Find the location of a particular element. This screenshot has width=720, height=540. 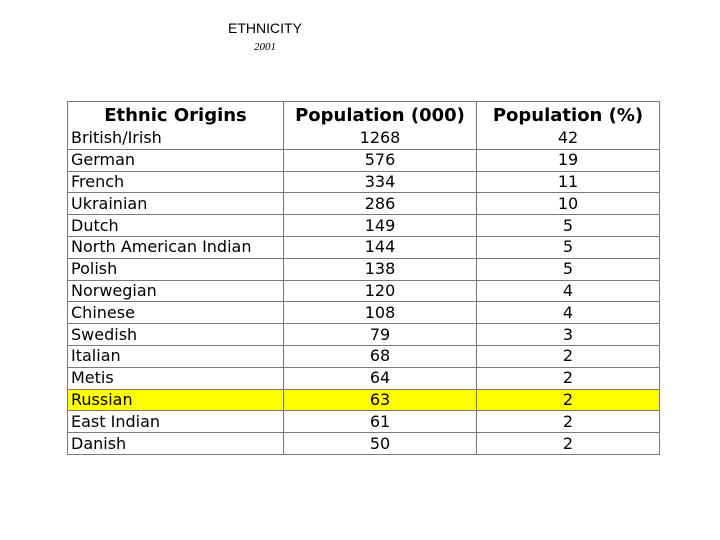

cell-population-thousands: 286 is located at coordinates (380, 204).